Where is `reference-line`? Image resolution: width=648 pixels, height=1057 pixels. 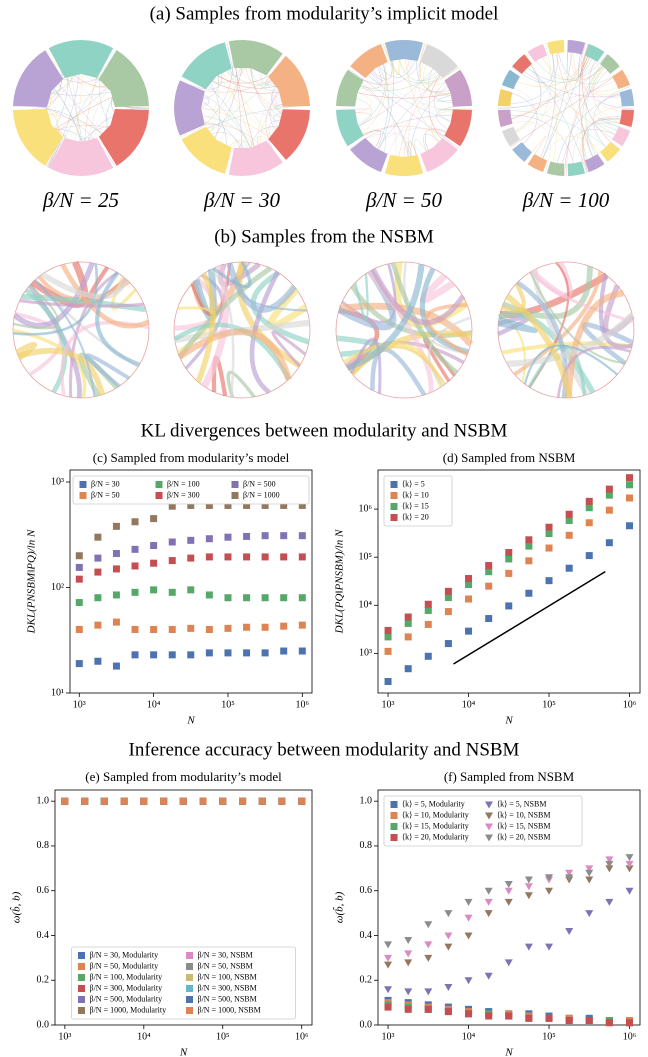 reference-line is located at coordinates (529, 618).